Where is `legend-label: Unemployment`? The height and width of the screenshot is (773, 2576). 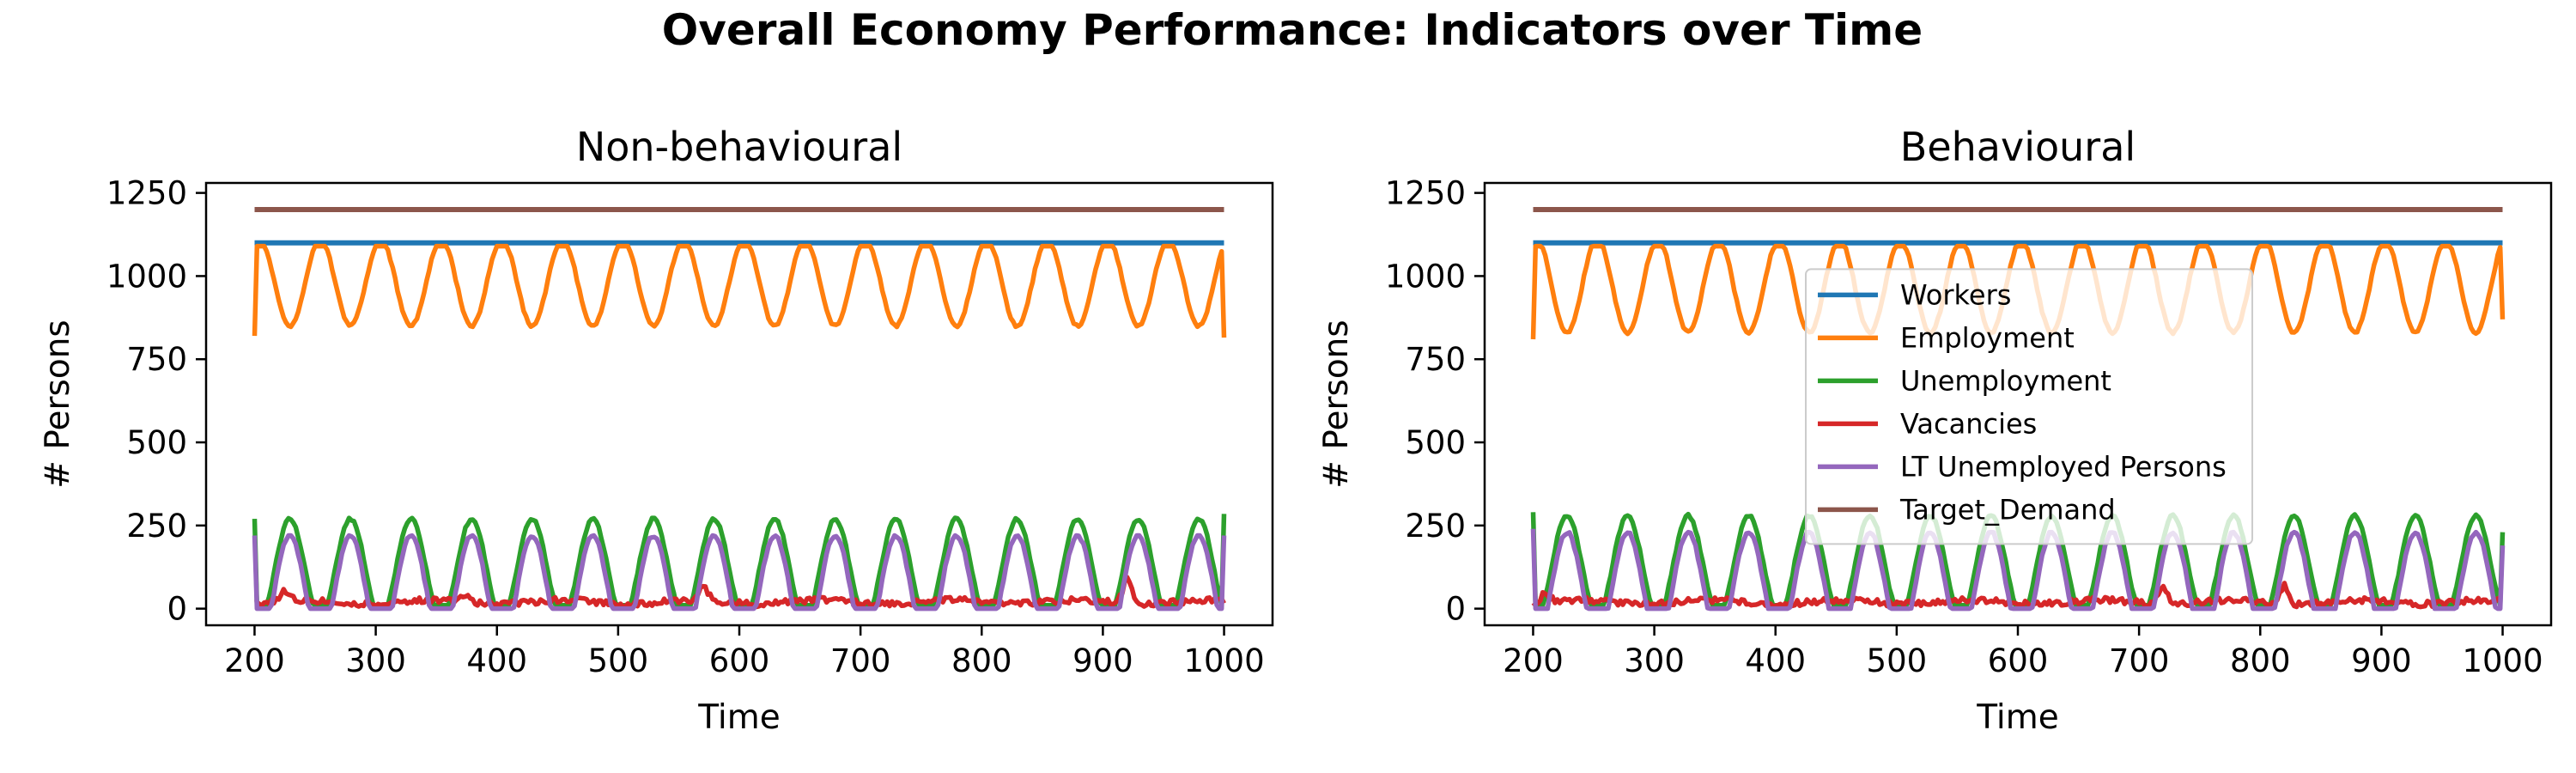
legend-label: Unemployment is located at coordinates (2005, 380).